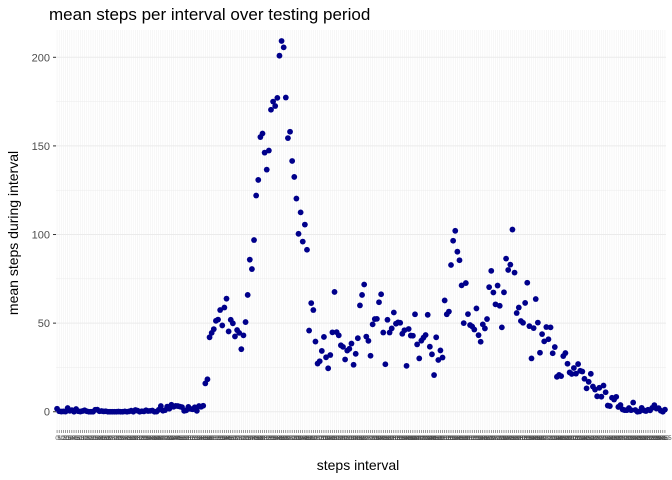 The width and height of the screenshot is (672, 480). I want to click on x-tick-label: 2200, so click(617, 439).